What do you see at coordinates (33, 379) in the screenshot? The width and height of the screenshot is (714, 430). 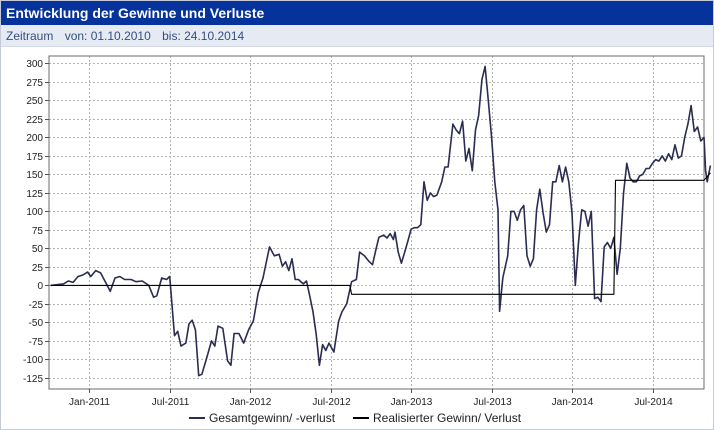 I see `y-tick-label: -125` at bounding box center [33, 379].